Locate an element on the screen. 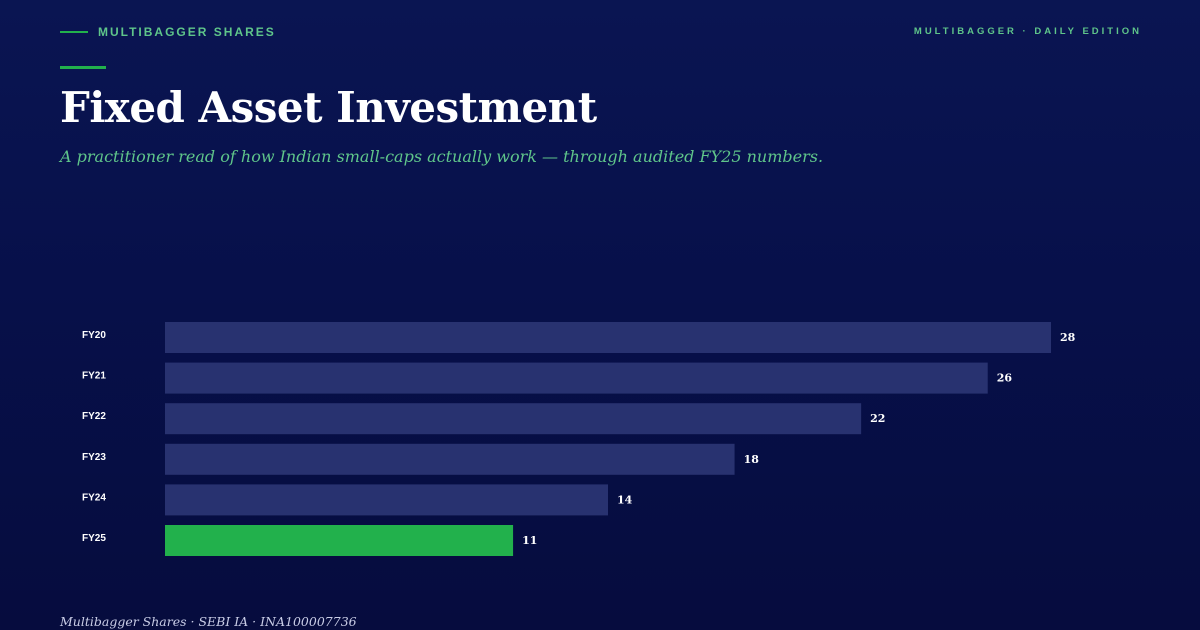 Image resolution: width=1200 pixels, height=630 pixels. brand: MULTIBAGGER SHARES is located at coordinates (168, 32).